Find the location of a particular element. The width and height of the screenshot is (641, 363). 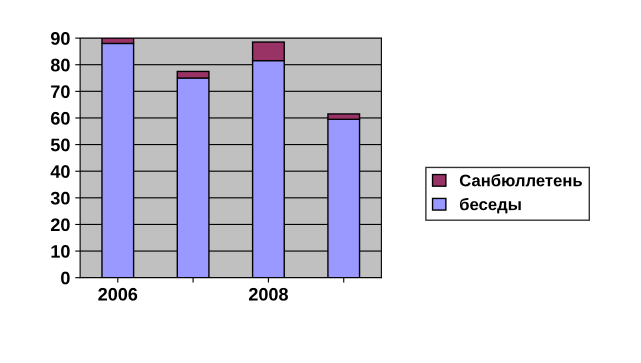

x-tick-label: 2008 is located at coordinates (268, 294).